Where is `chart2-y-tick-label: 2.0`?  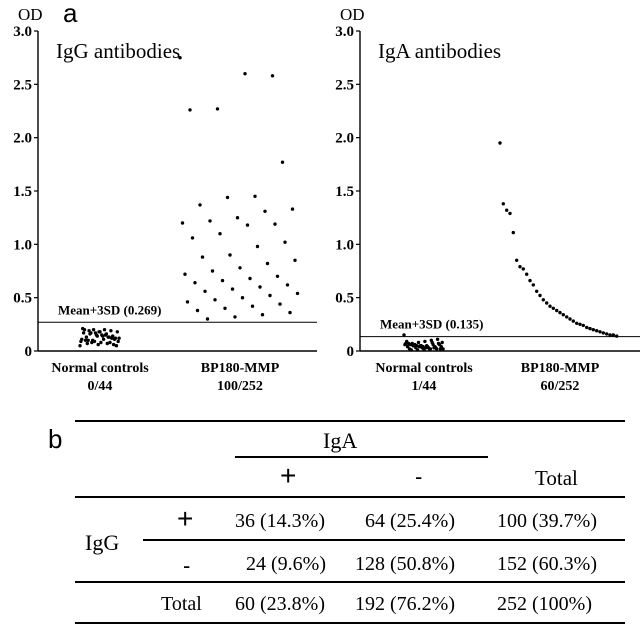
chart2-y-tick-label: 2.0 is located at coordinates (344, 139).